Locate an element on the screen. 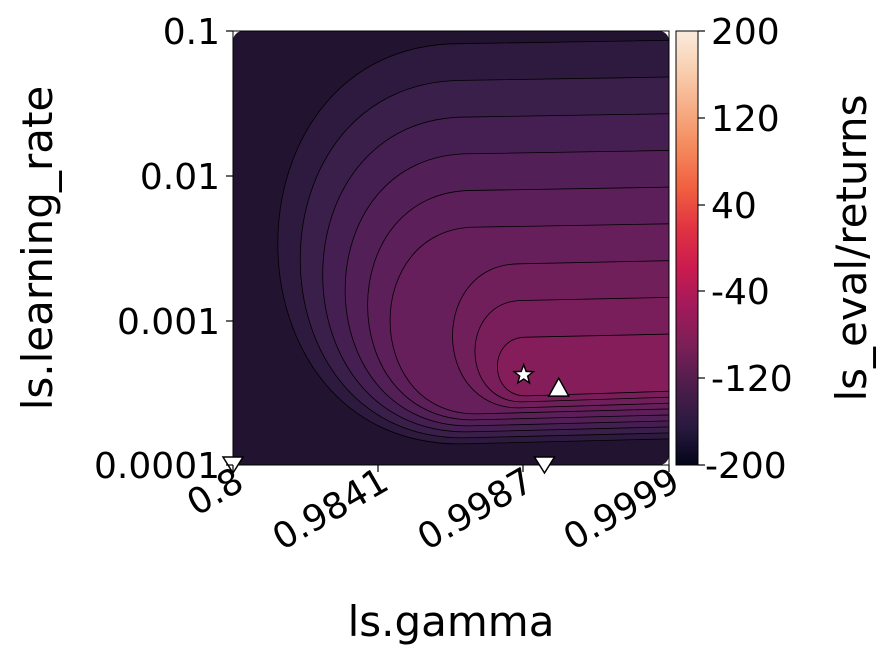  y-tick-label: 0.0001 is located at coordinates (157, 466).